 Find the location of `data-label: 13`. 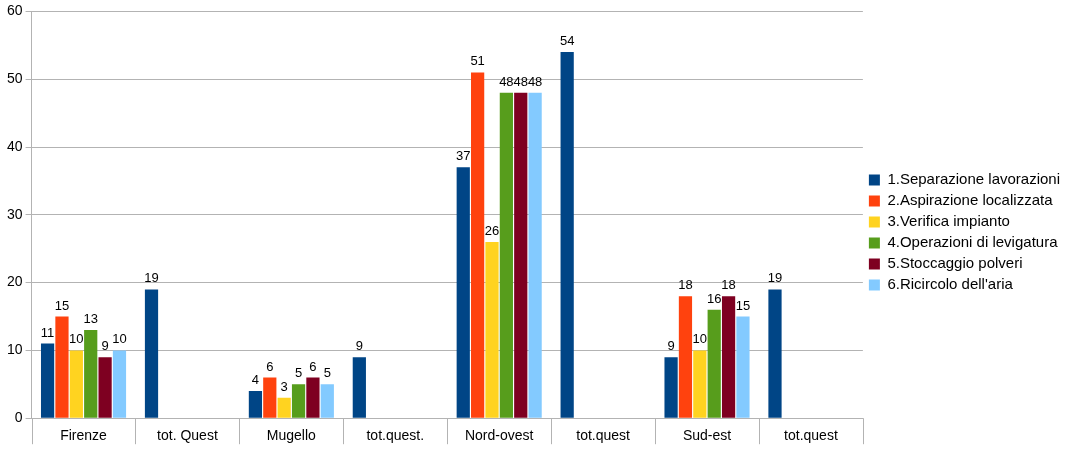

data-label: 13 is located at coordinates (90, 319).